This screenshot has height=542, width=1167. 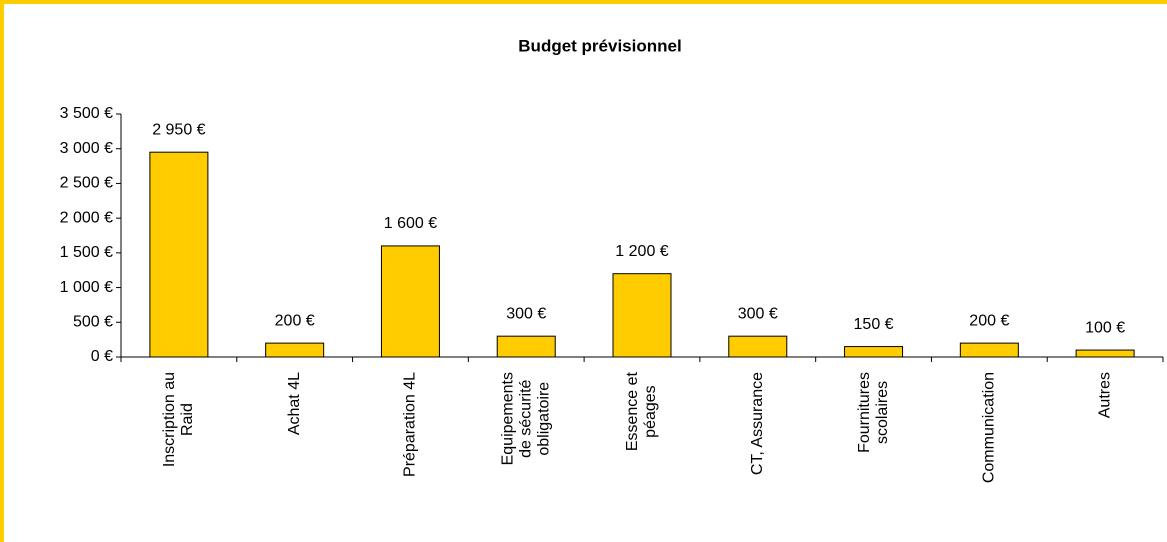 I want to click on x-tick-label: obligatoire, so click(x=543, y=419).